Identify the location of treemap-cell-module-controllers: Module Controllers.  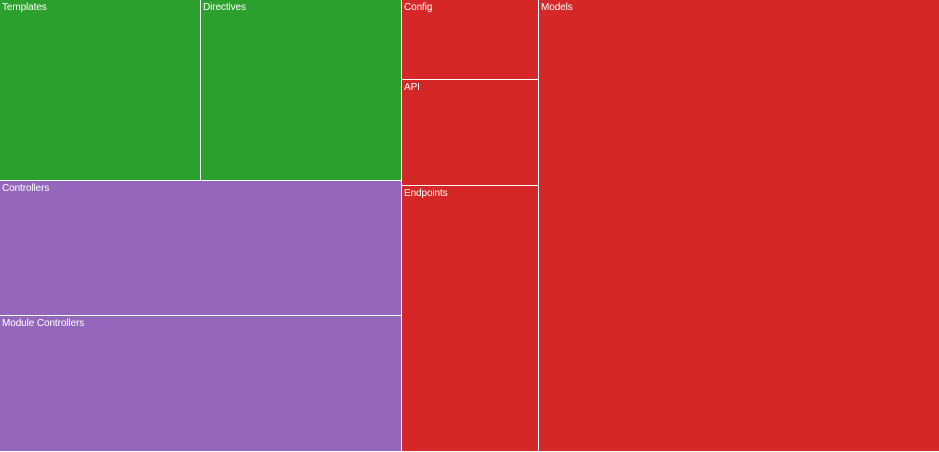
(201, 384).